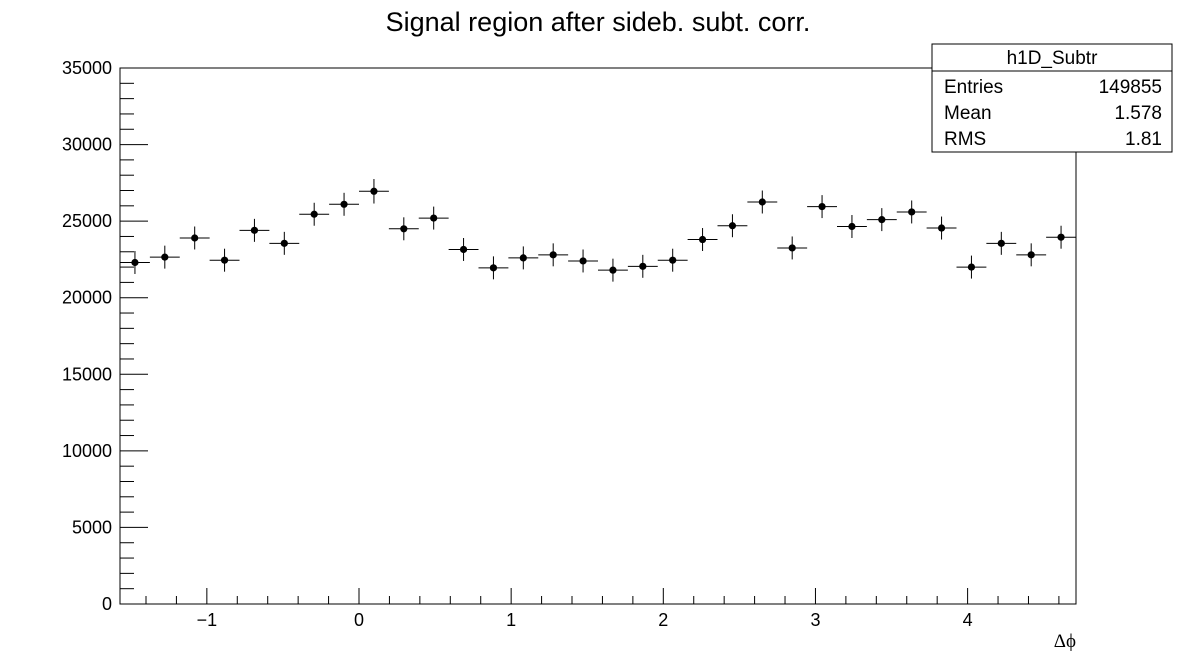 Image resolution: width=1196 pixels, height=672 pixels. Describe the element at coordinates (359, 620) in the screenshot. I see `x-tick-label: 0` at that location.